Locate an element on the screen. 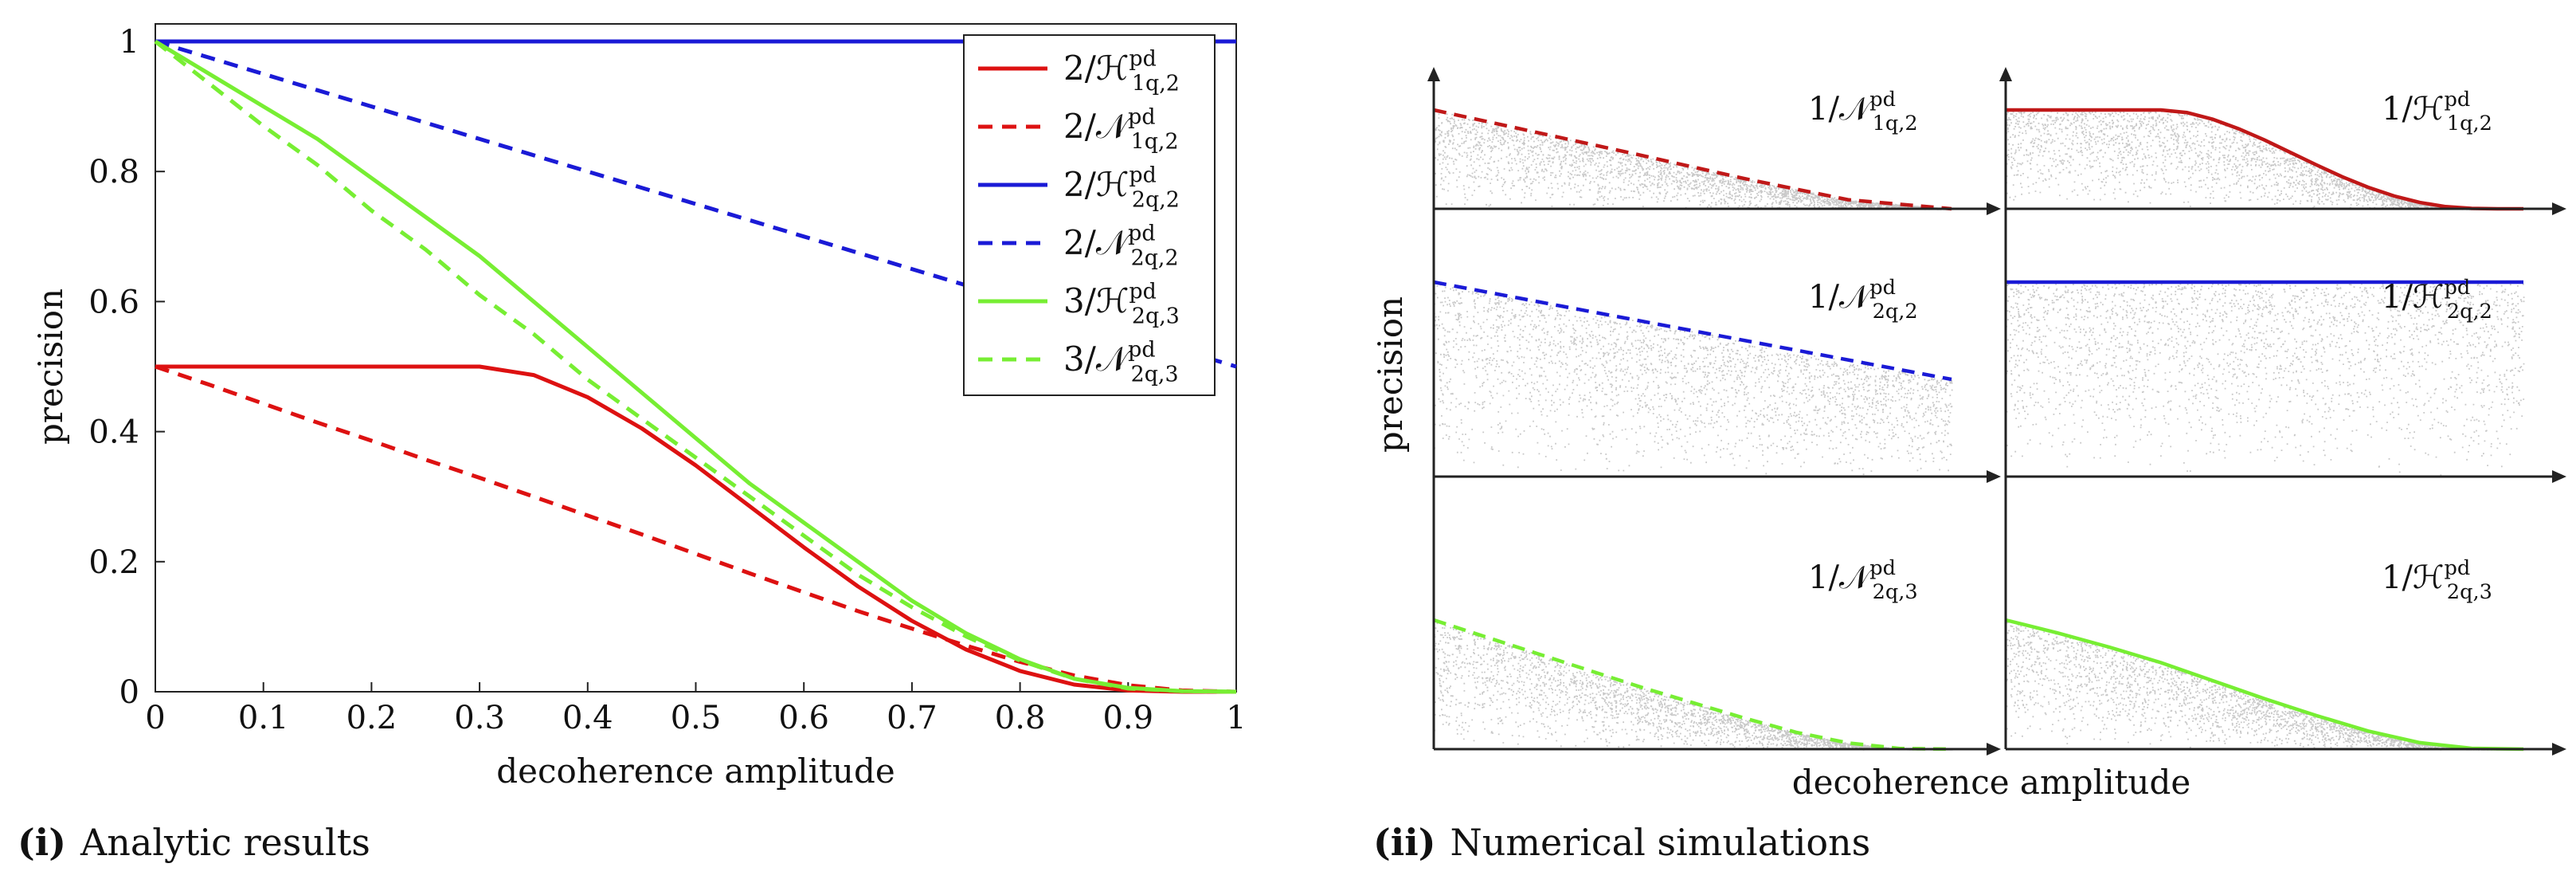  y-tick-label: 0.4 is located at coordinates (113, 432).